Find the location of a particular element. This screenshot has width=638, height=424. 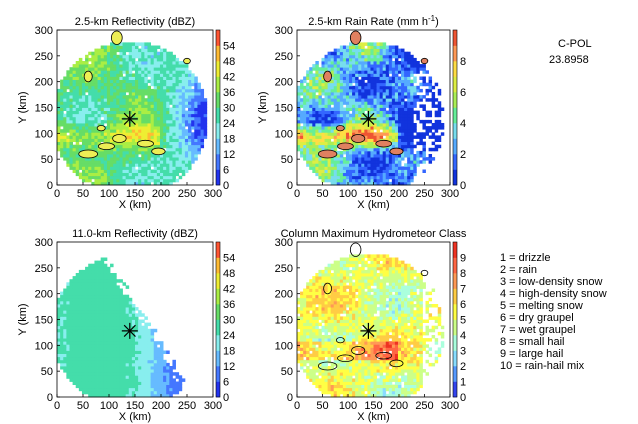

colorbar-swatch is located at coordinates (218, 177).